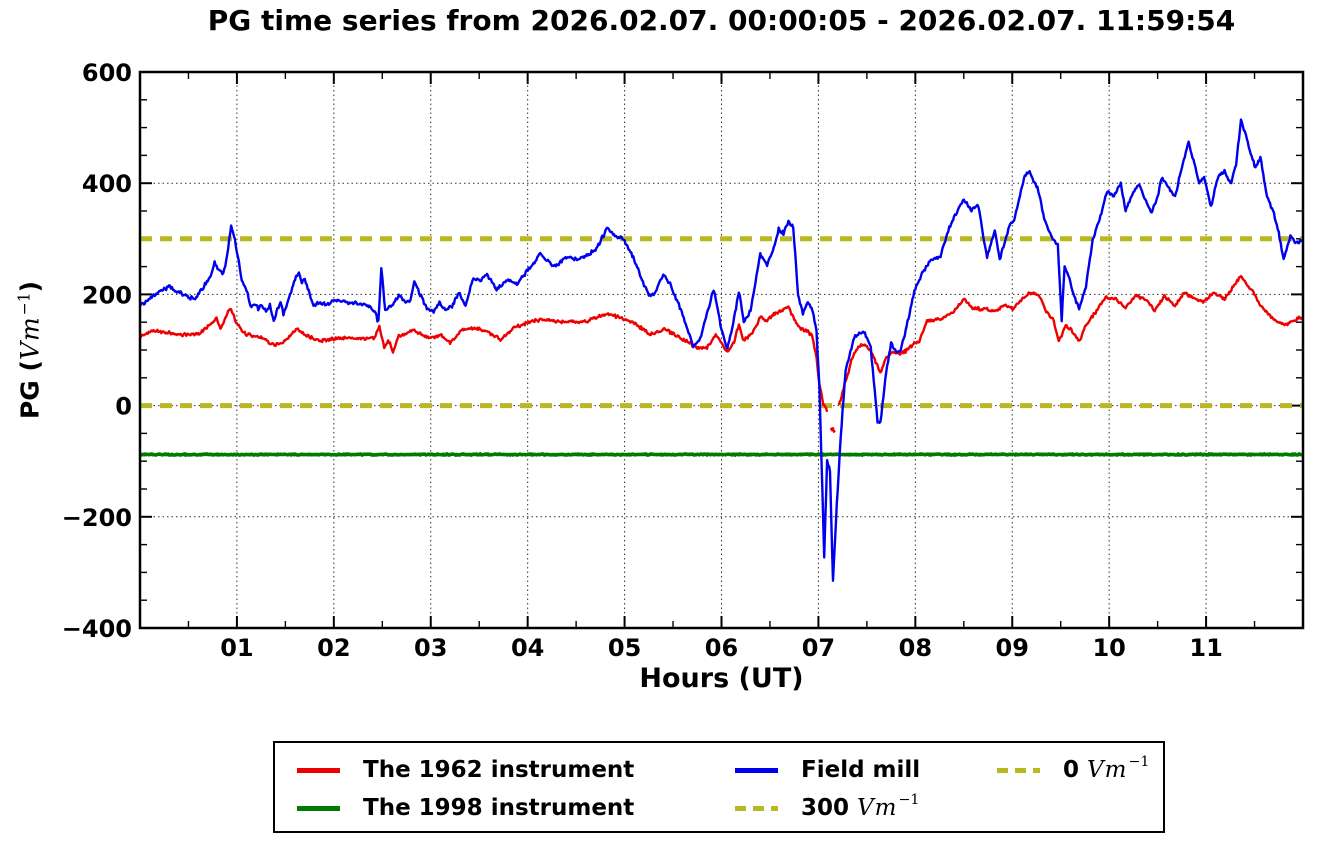  I want to click on y-axis-label-prefix: PG (, so click(30, 390).